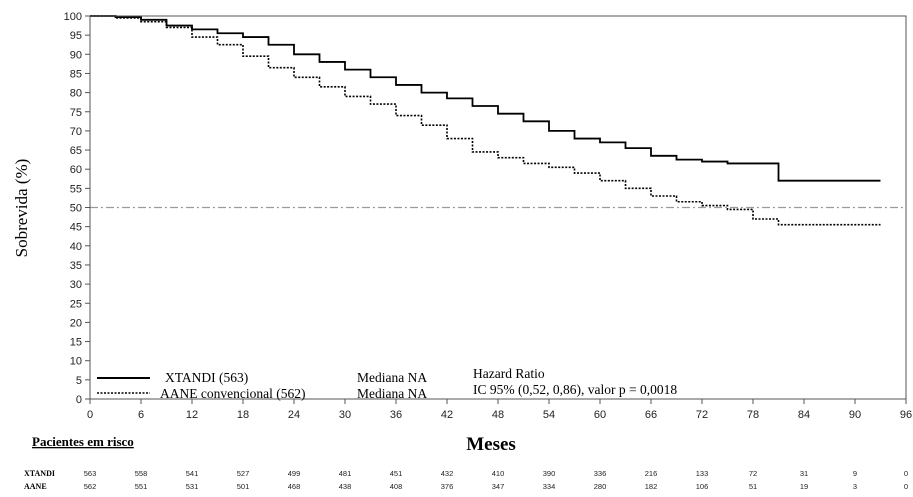 The width and height of the screenshot is (913, 497). I want to click on y-tick-label: 85, so click(76, 74).